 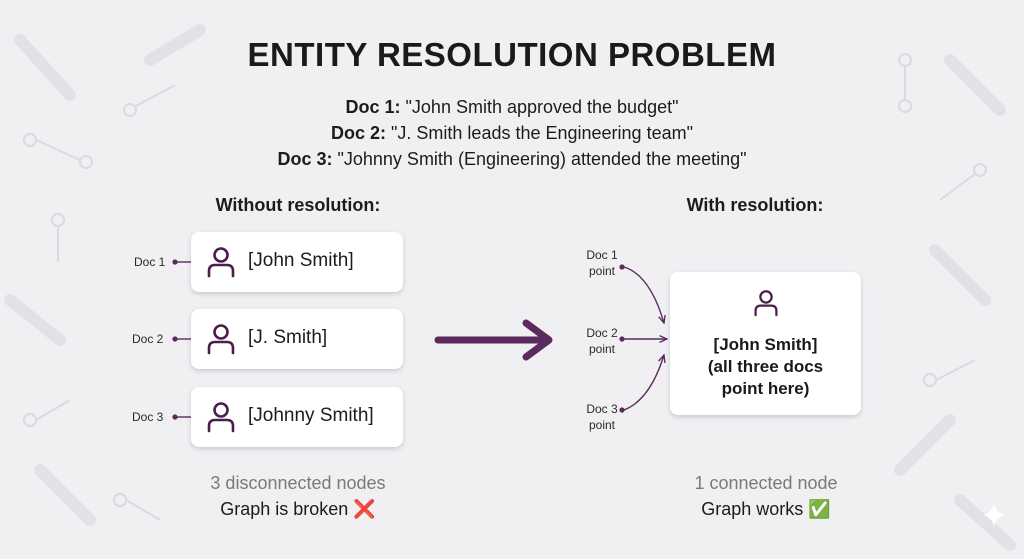 I want to click on left-doc-label-2: Doc 2, so click(x=148, y=339).